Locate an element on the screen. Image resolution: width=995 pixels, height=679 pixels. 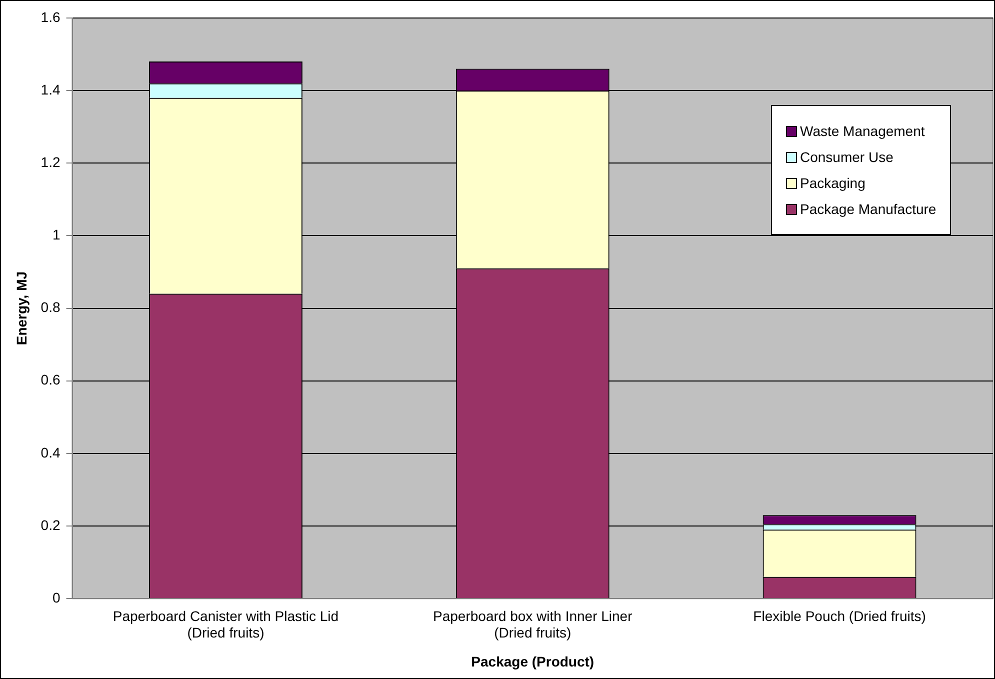
y-tick-label: 0.6 is located at coordinates (50, 380).